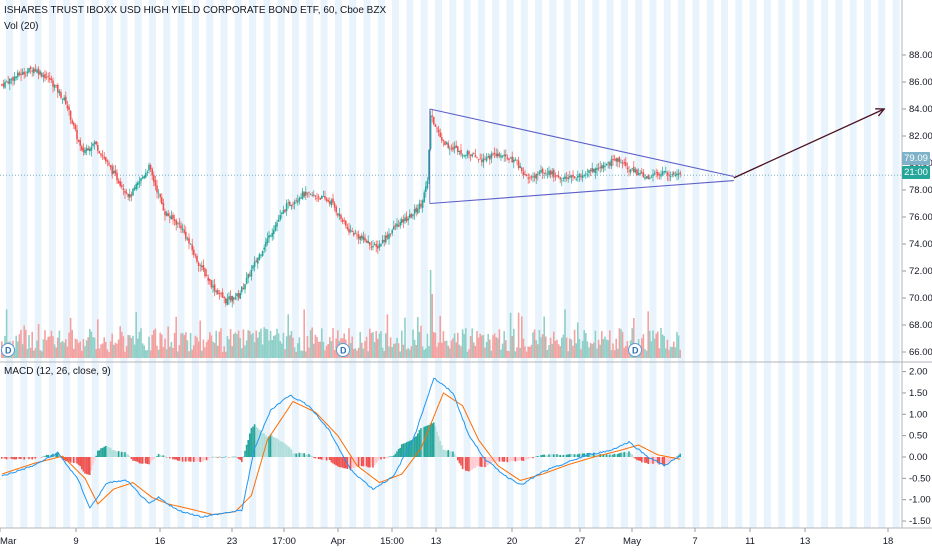 This screenshot has width=932, height=555. What do you see at coordinates (920, 109) in the screenshot?
I see `price-tick-label: 84.00` at bounding box center [920, 109].